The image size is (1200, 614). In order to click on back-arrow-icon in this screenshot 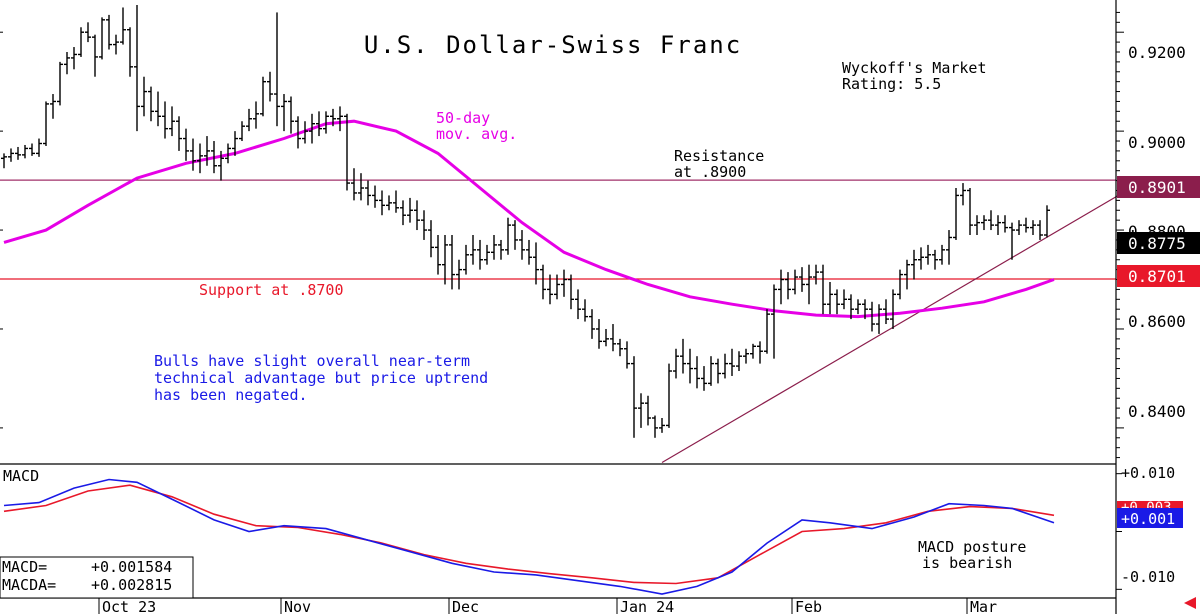, I will do `click(1190, 603)`.